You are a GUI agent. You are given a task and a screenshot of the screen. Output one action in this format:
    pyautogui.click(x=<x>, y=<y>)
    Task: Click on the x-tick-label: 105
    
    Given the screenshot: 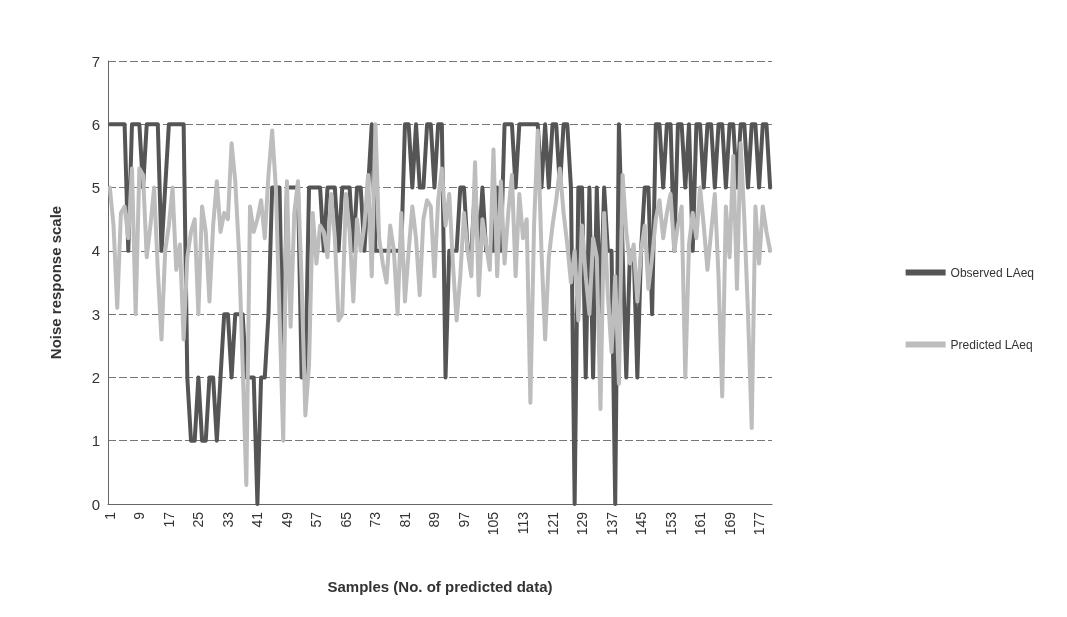 What is the action you would take?
    pyautogui.click(x=493, y=523)
    